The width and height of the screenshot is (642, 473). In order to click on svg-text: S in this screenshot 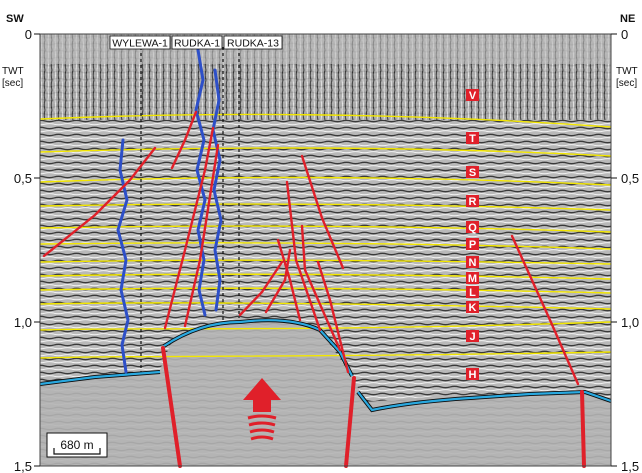, I will do `click(472, 173)`.